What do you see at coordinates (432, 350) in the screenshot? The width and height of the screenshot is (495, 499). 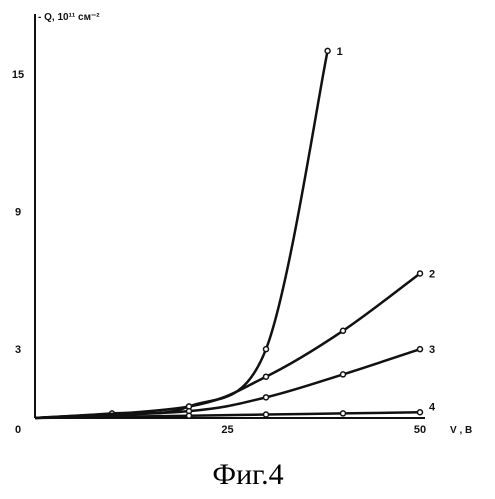 I see `series-label-3: 3` at bounding box center [432, 350].